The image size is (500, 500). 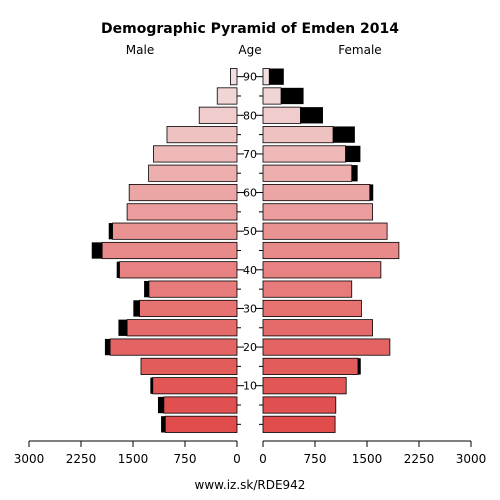 What do you see at coordinates (234, 77) in the screenshot?
I see `male-native-bar-90+` at bounding box center [234, 77].